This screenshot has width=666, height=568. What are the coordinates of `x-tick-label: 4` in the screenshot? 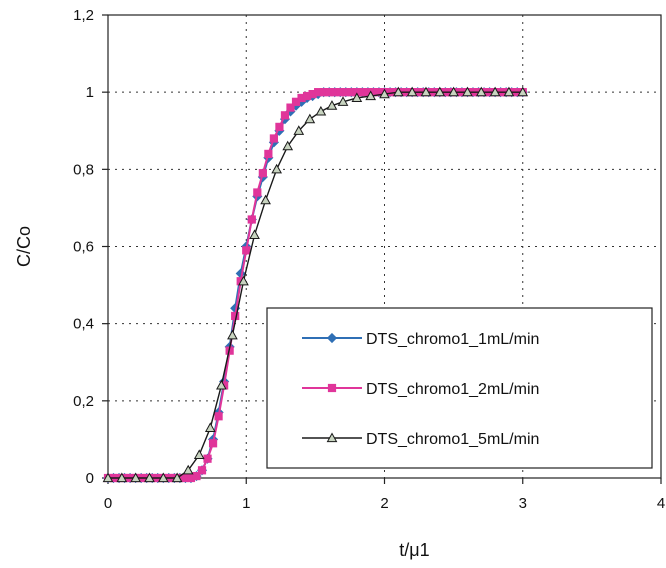 It's located at (661, 503).